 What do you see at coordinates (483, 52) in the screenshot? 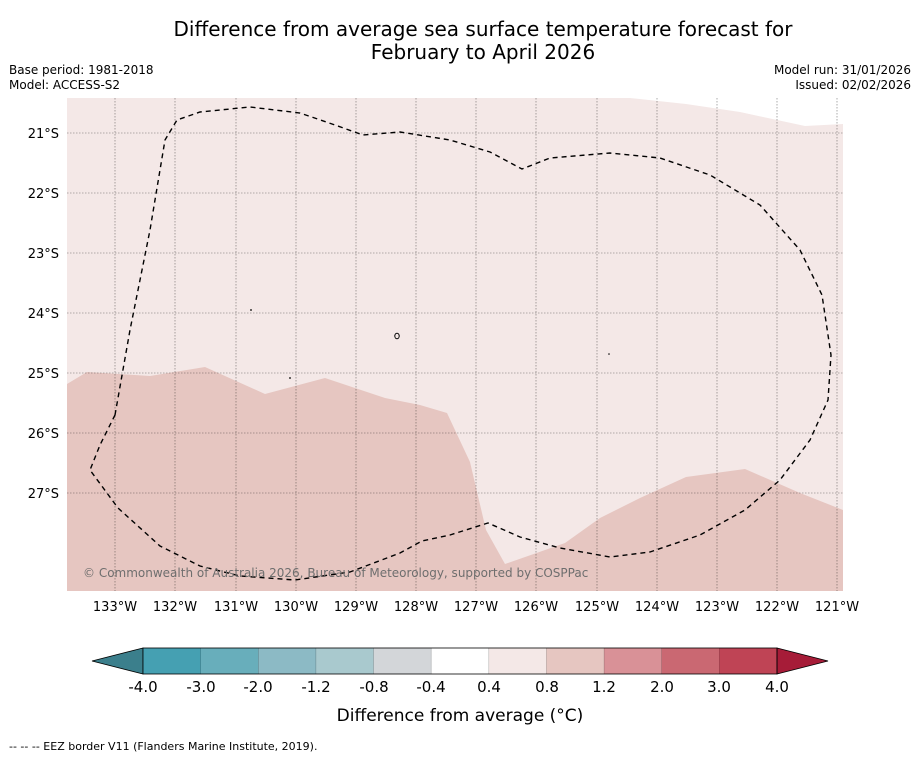
I see `title-line-2: February to April 2026` at bounding box center [483, 52].